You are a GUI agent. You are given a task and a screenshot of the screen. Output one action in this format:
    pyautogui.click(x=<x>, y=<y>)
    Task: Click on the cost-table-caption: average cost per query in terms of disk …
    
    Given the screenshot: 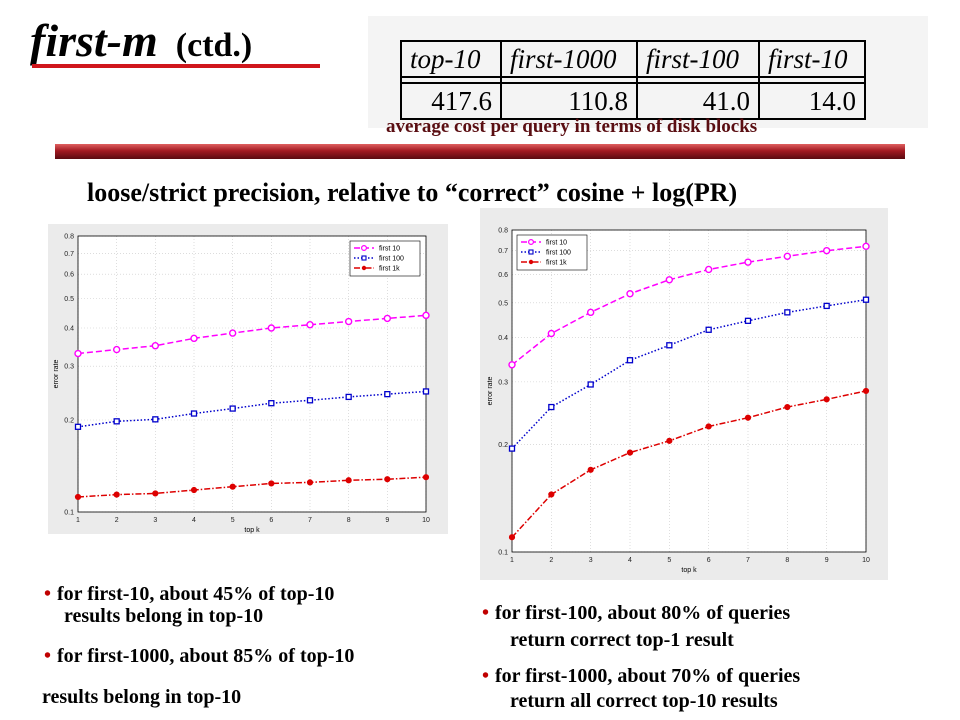 What is the action you would take?
    pyautogui.click(x=572, y=126)
    